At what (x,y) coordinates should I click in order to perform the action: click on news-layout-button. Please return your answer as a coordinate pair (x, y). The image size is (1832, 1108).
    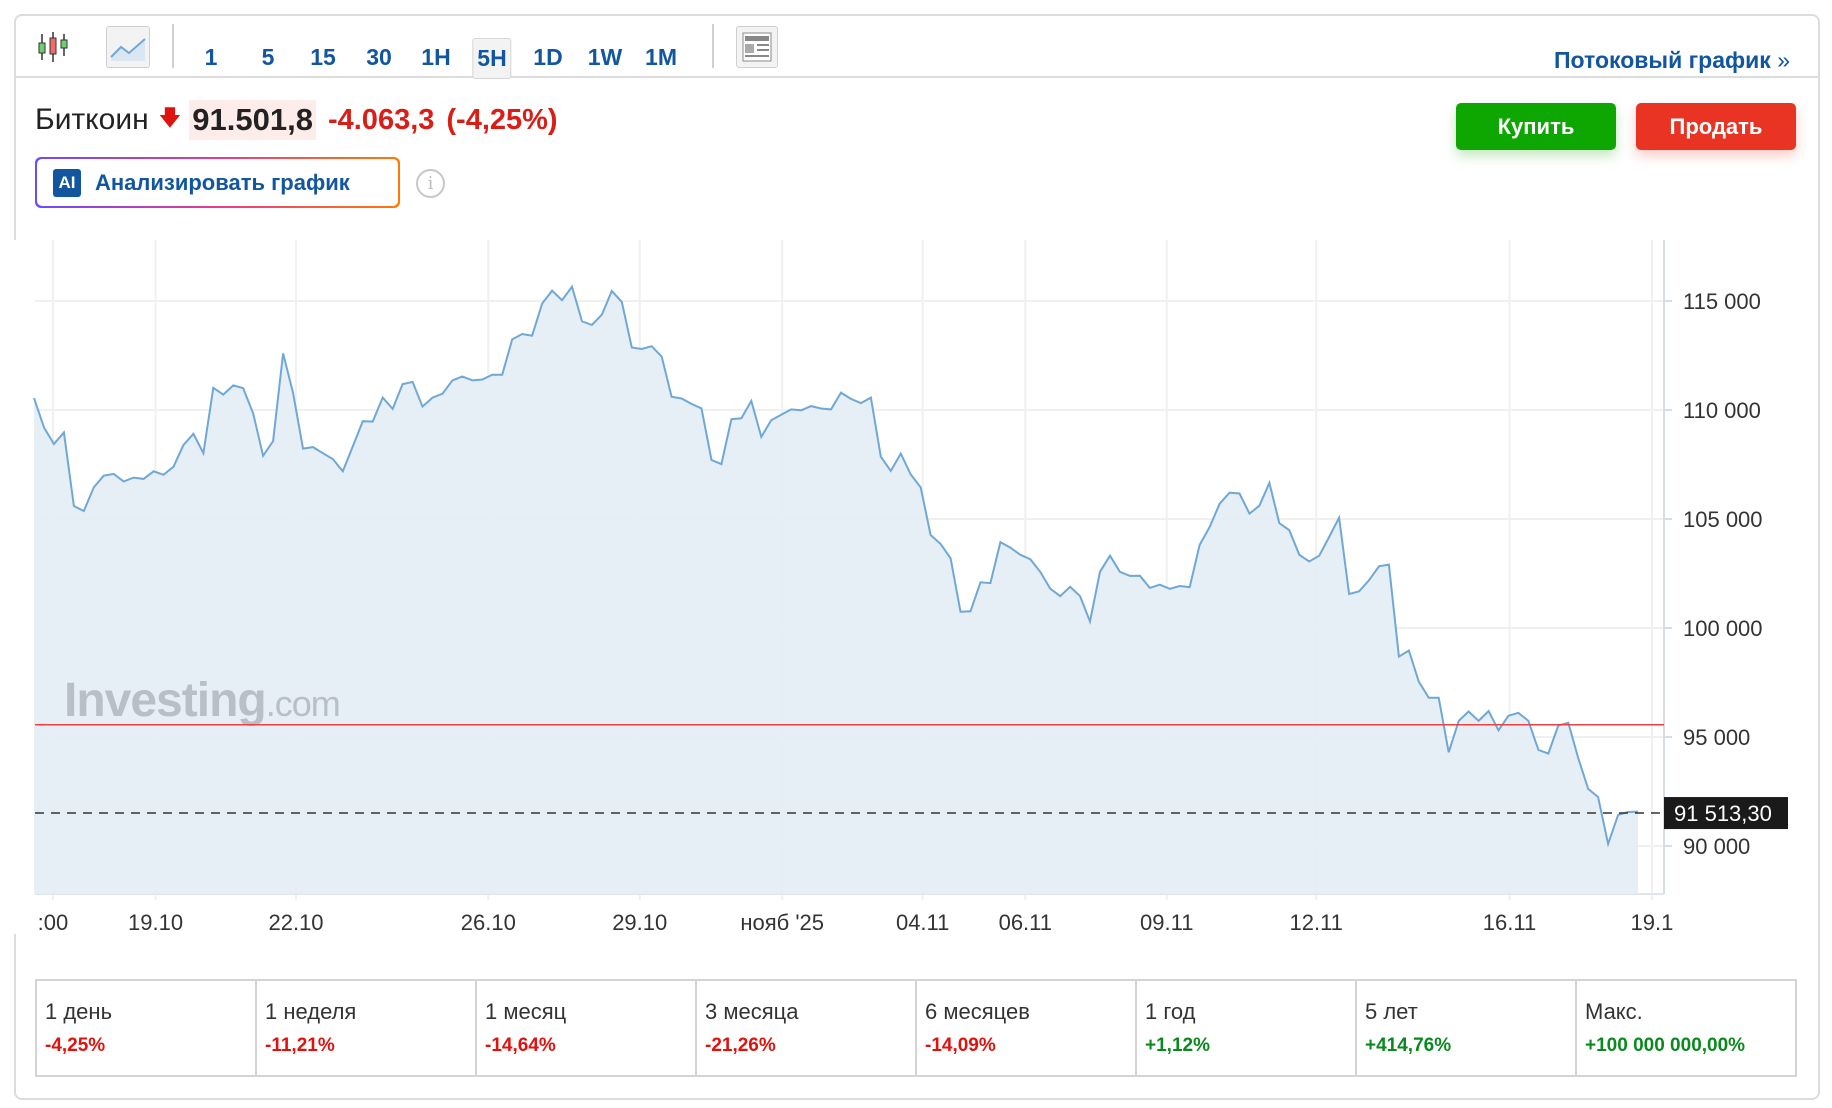
    Looking at the image, I should click on (757, 47).